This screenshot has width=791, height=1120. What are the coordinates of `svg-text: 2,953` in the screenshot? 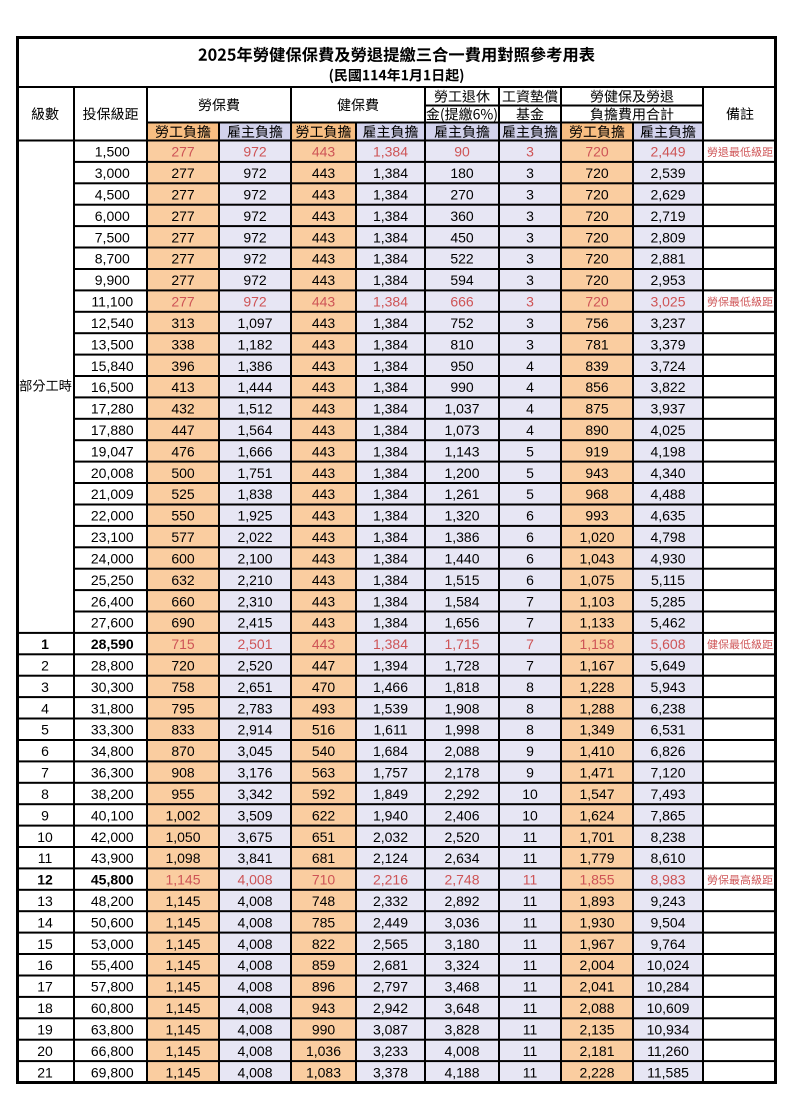 It's located at (667, 280).